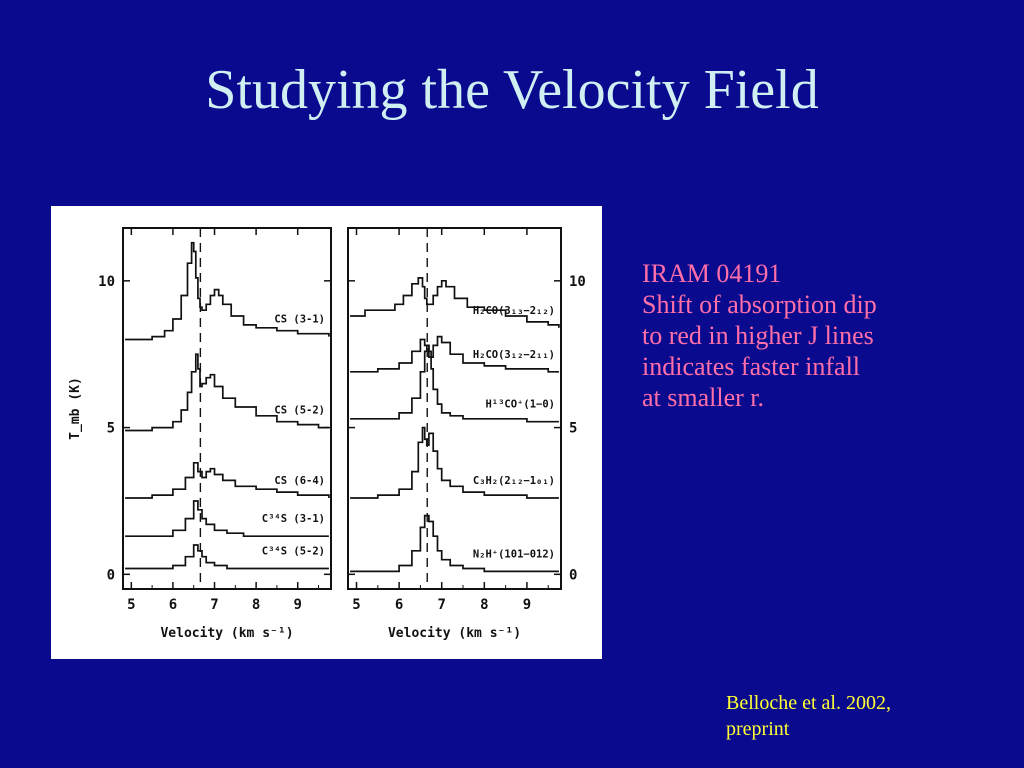 The height and width of the screenshot is (768, 1024). Describe the element at coordinates (75, 408) in the screenshot. I see `y-axis-label: T_mb (K)` at that location.